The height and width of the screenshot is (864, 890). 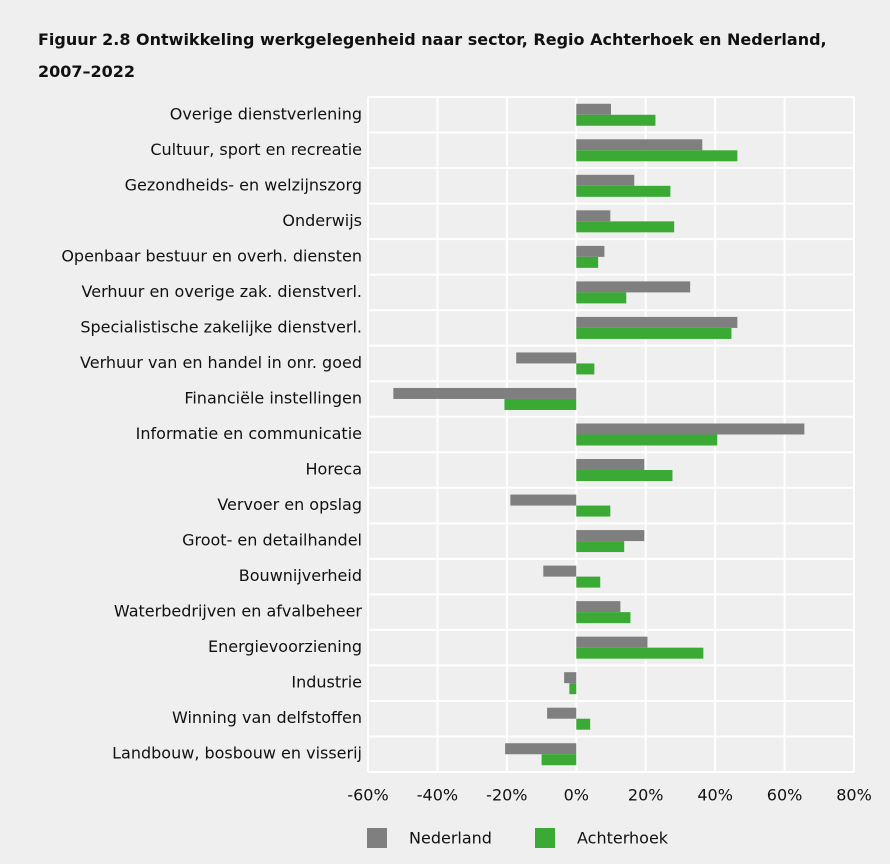 I want to click on x-tick-label: 80%, so click(x=854, y=795).